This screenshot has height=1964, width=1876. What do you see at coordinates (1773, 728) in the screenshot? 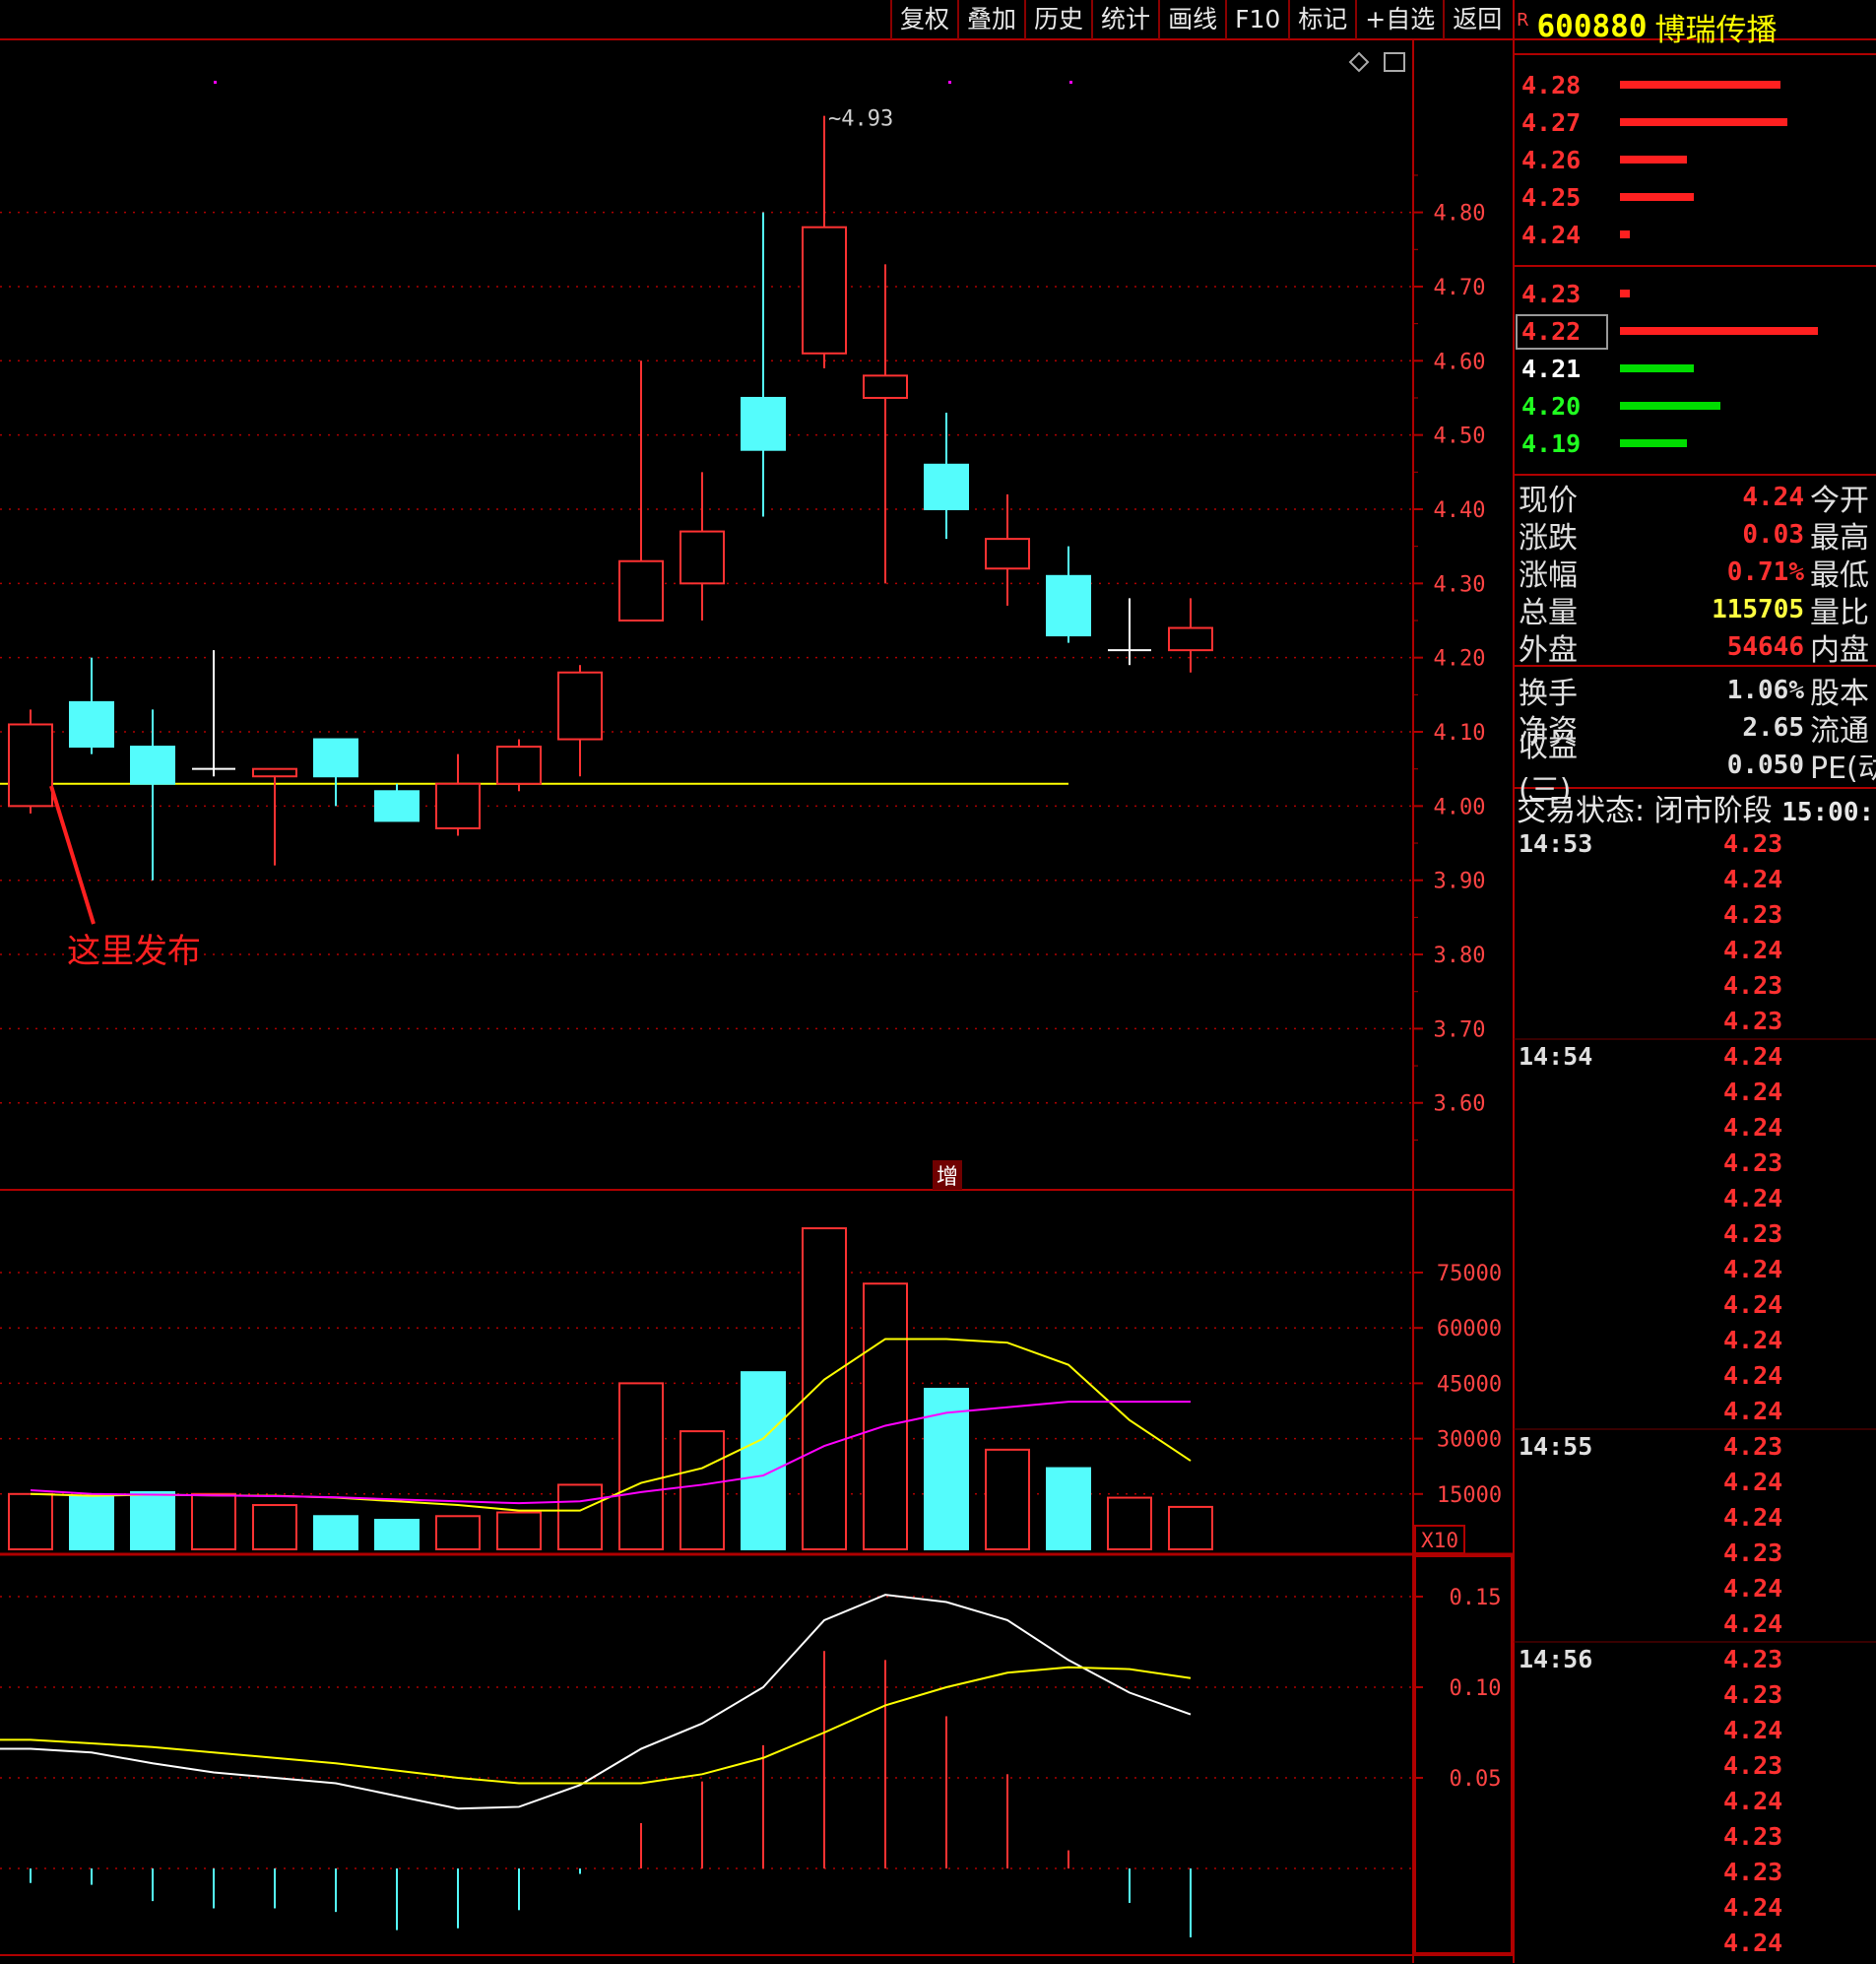
I see `quote-value: 2.65` at bounding box center [1773, 728].